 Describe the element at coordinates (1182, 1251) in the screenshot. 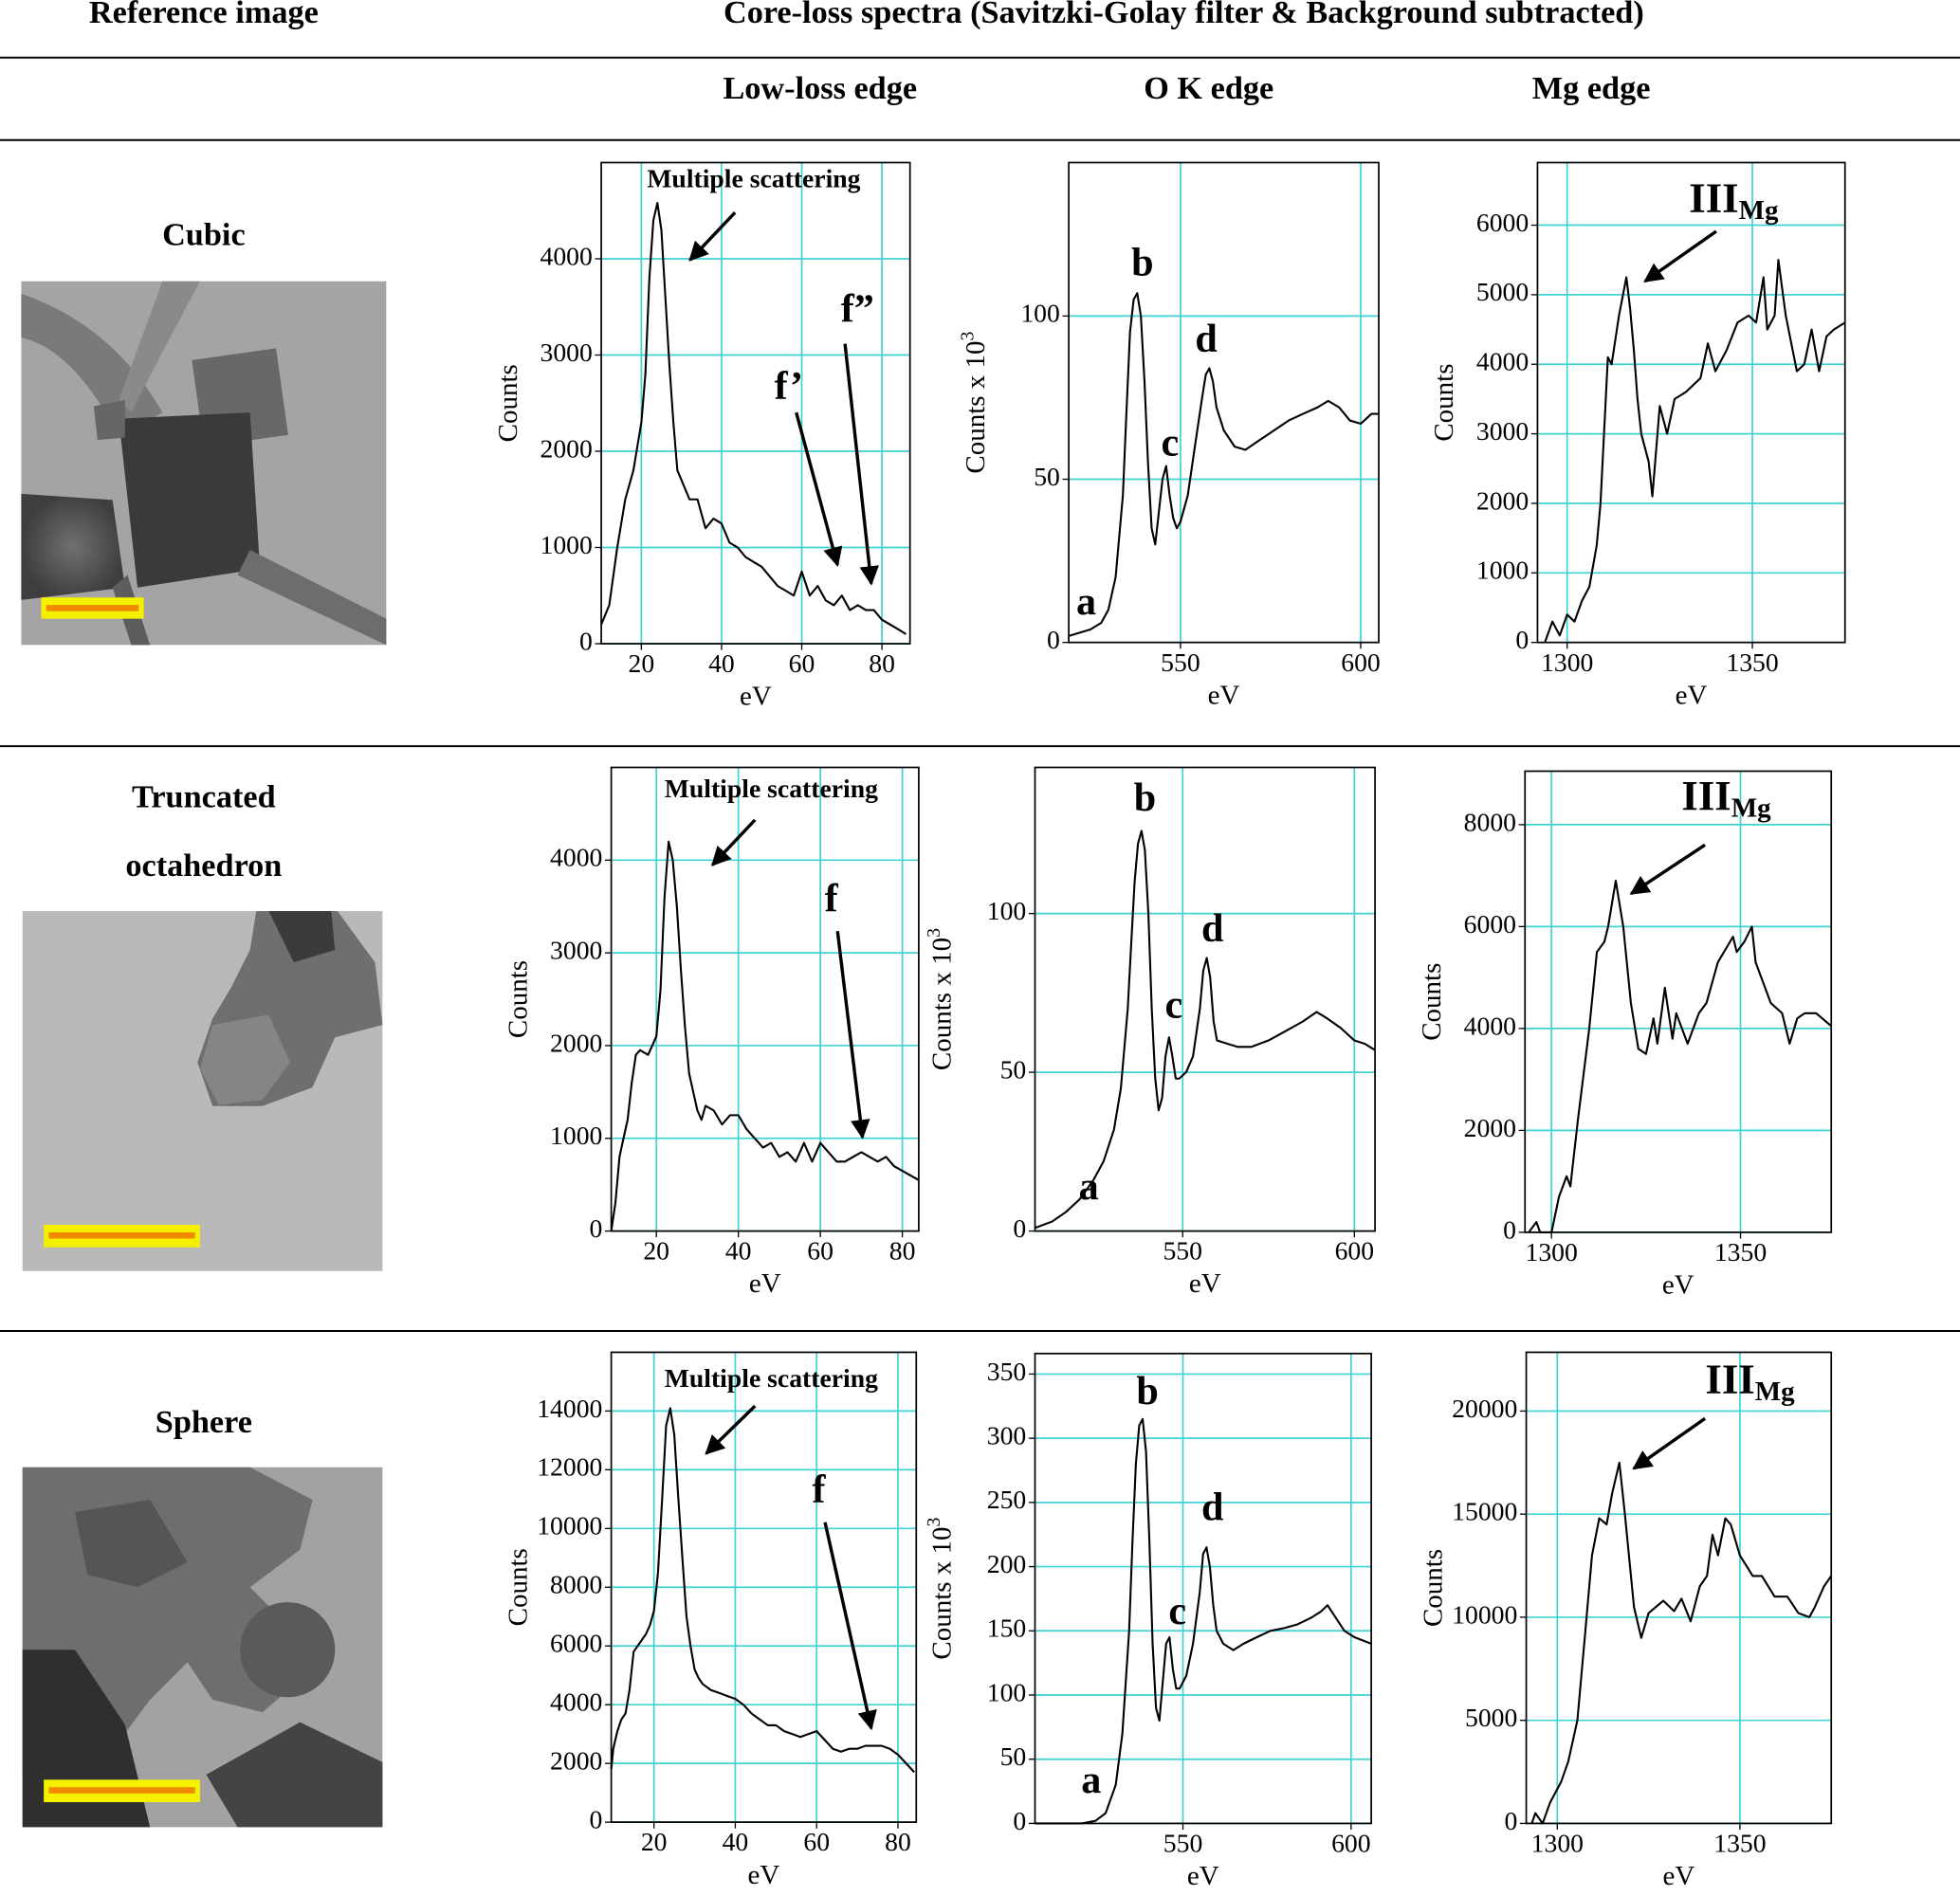

I see `x-tick-label: 550` at that location.